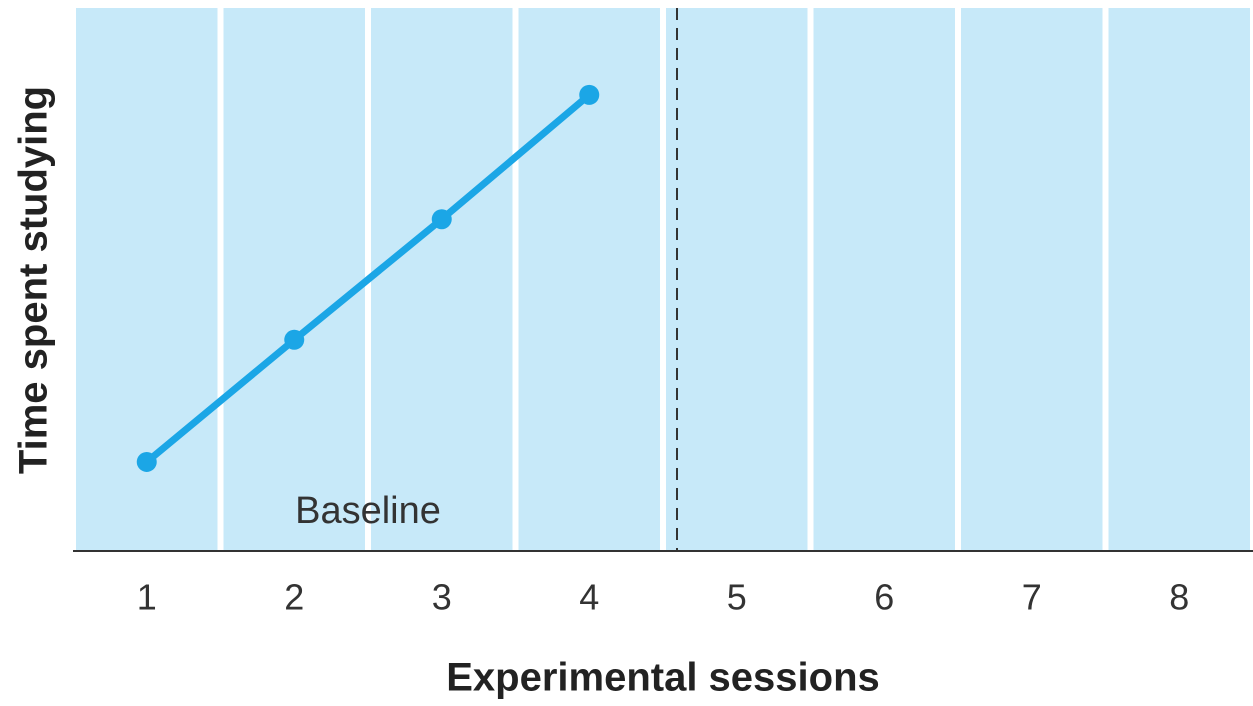 Image resolution: width=1253 pixels, height=706 pixels. Describe the element at coordinates (442, 597) in the screenshot. I see `x-tick-label: 3` at that location.